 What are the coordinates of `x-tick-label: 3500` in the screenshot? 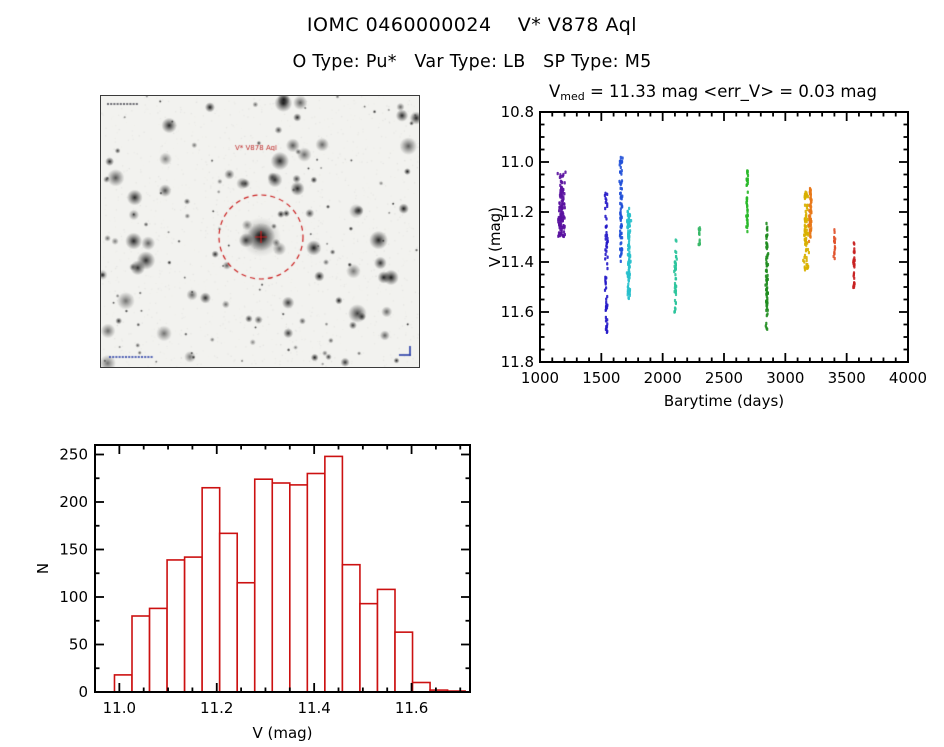 It's located at (847, 378).